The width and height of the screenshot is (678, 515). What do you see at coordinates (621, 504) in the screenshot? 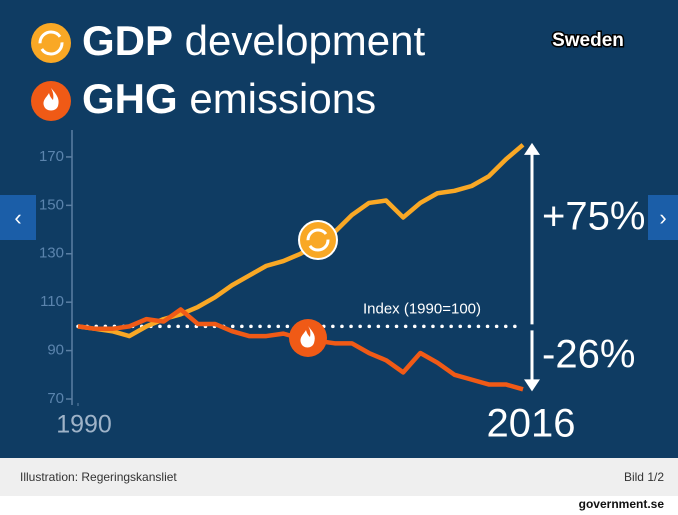
I see `site-label: government.se` at bounding box center [621, 504].